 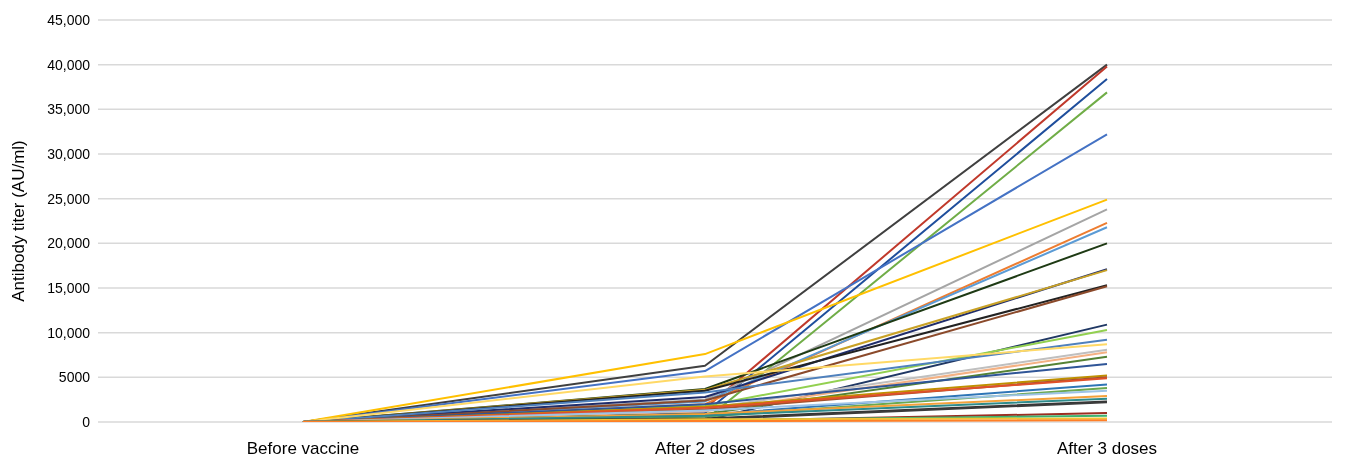 What do you see at coordinates (69, 19) in the screenshot?
I see `y-tick-label: 45,000` at bounding box center [69, 19].